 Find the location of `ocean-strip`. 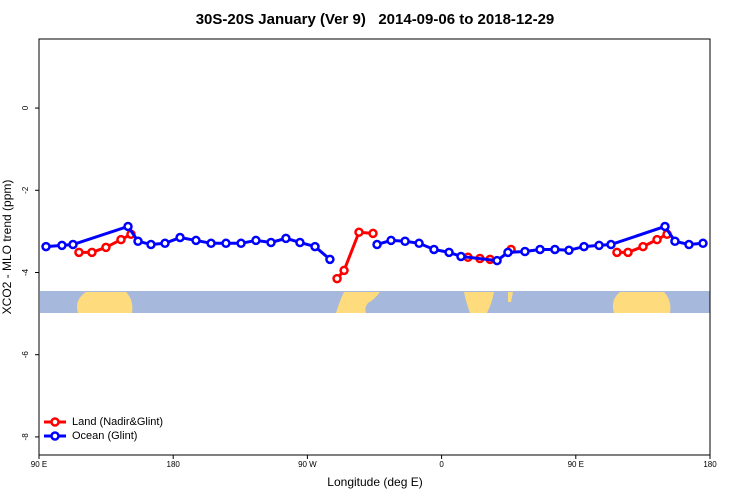

ocean-strip is located at coordinates (375, 302).